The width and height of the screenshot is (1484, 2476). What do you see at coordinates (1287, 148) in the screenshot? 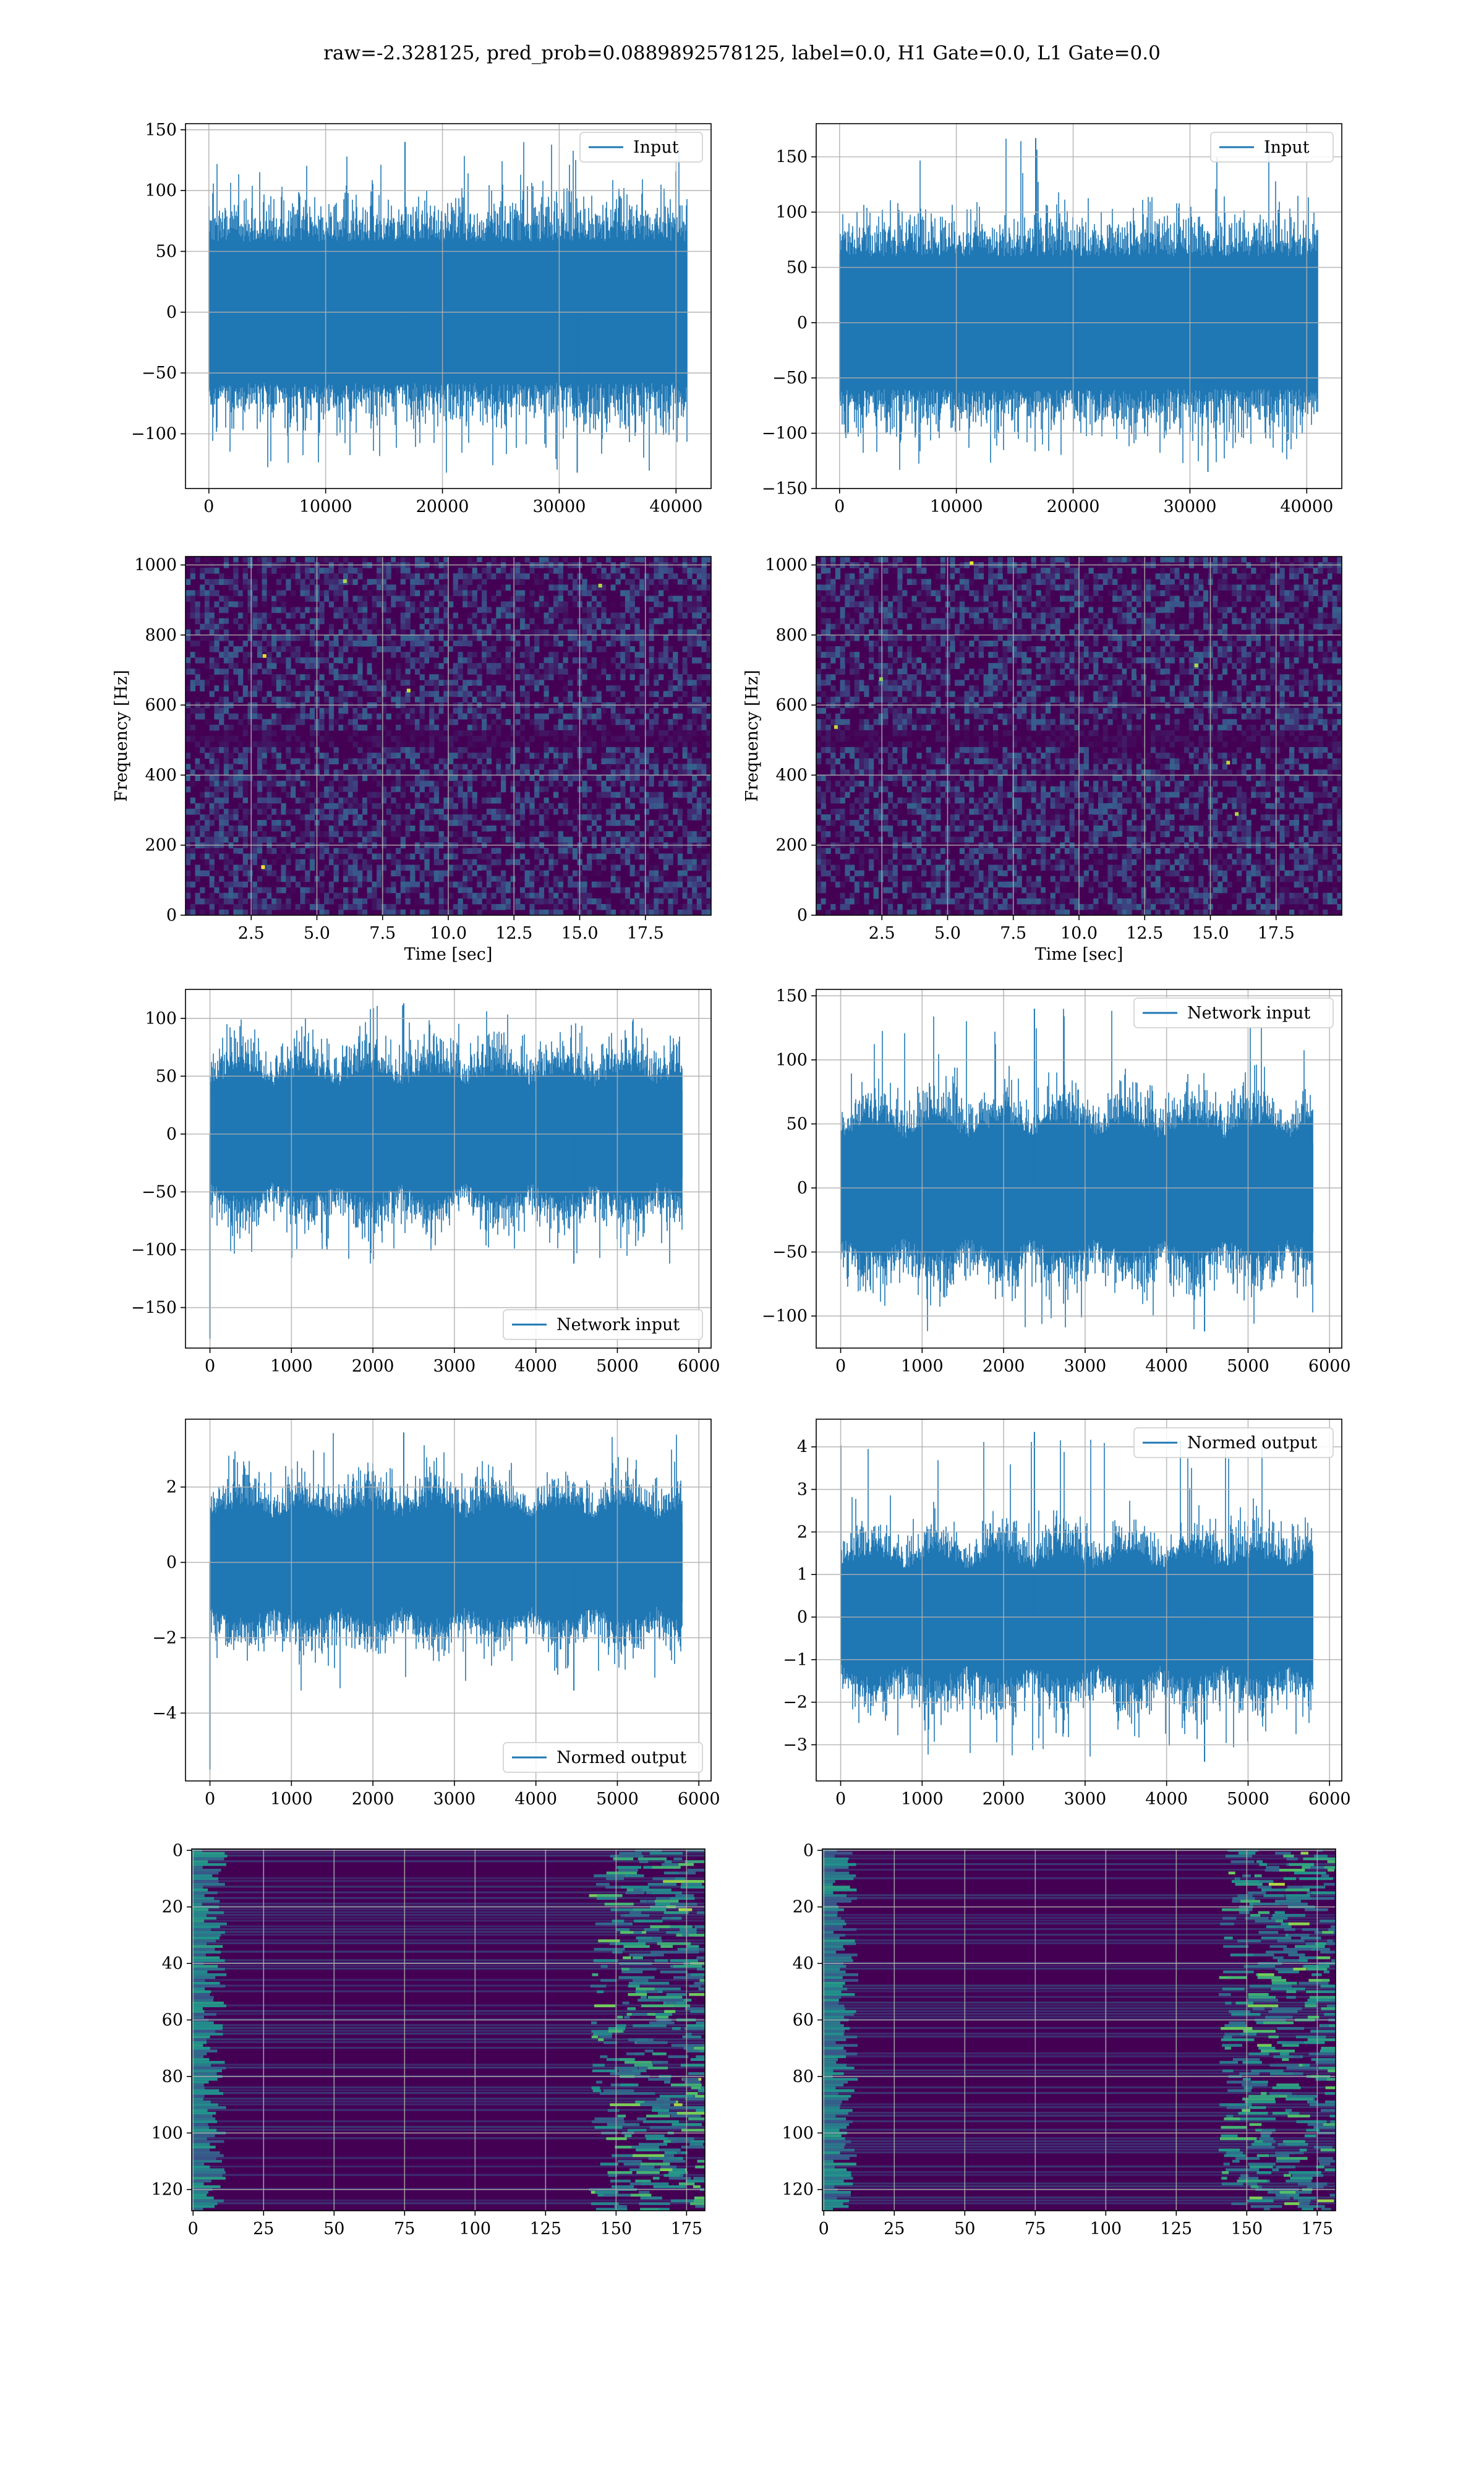
I see `legend-label: Input` at bounding box center [1287, 148].